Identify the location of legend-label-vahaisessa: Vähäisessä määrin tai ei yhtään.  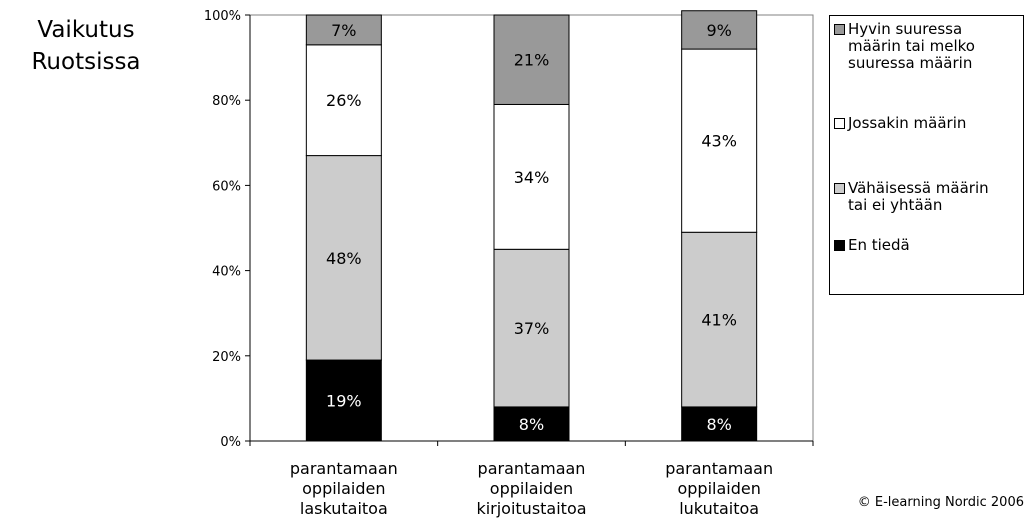
(918, 196).